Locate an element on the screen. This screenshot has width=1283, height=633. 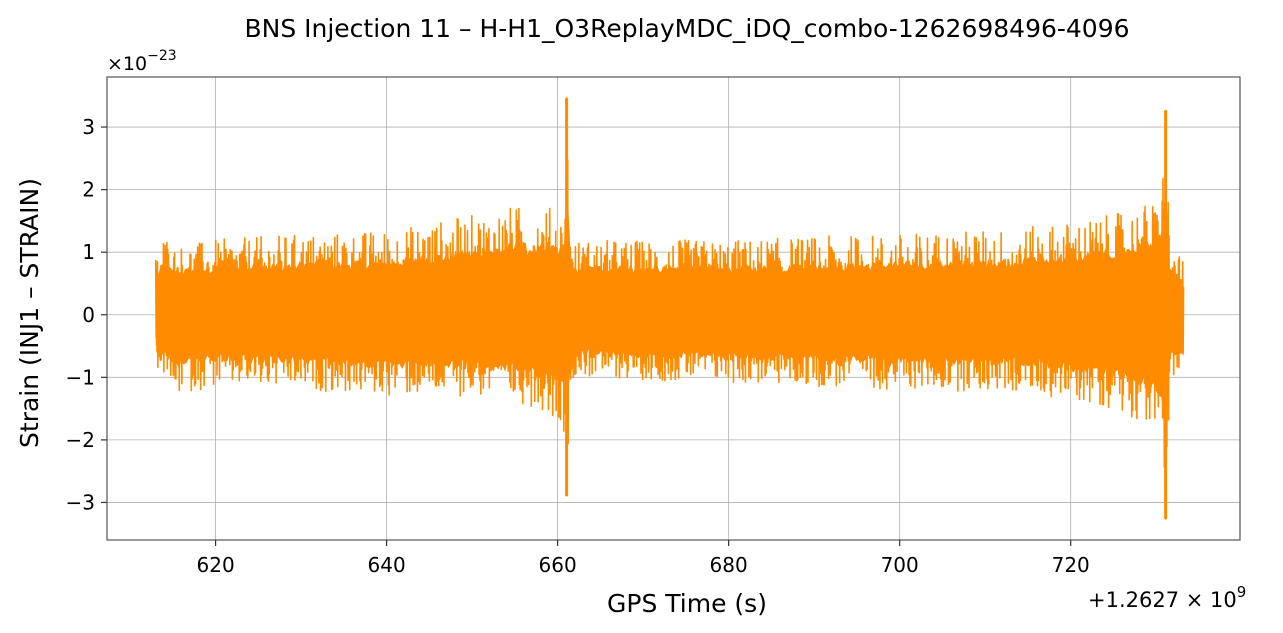
x-axis-label: GPS Time (s) is located at coordinates (687, 603).